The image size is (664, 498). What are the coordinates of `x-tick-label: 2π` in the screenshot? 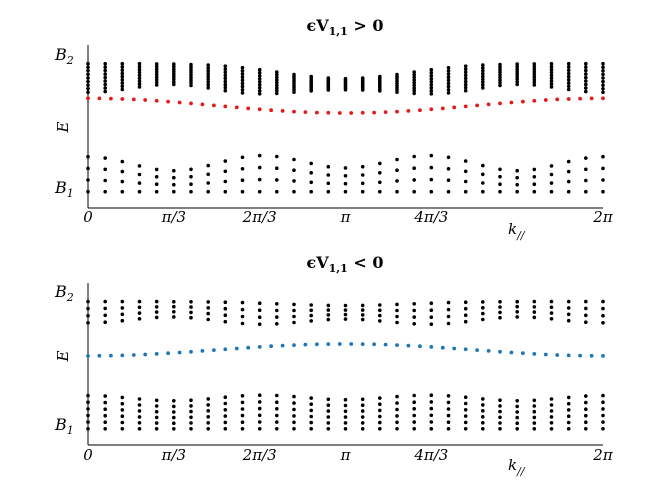 It's located at (603, 455).